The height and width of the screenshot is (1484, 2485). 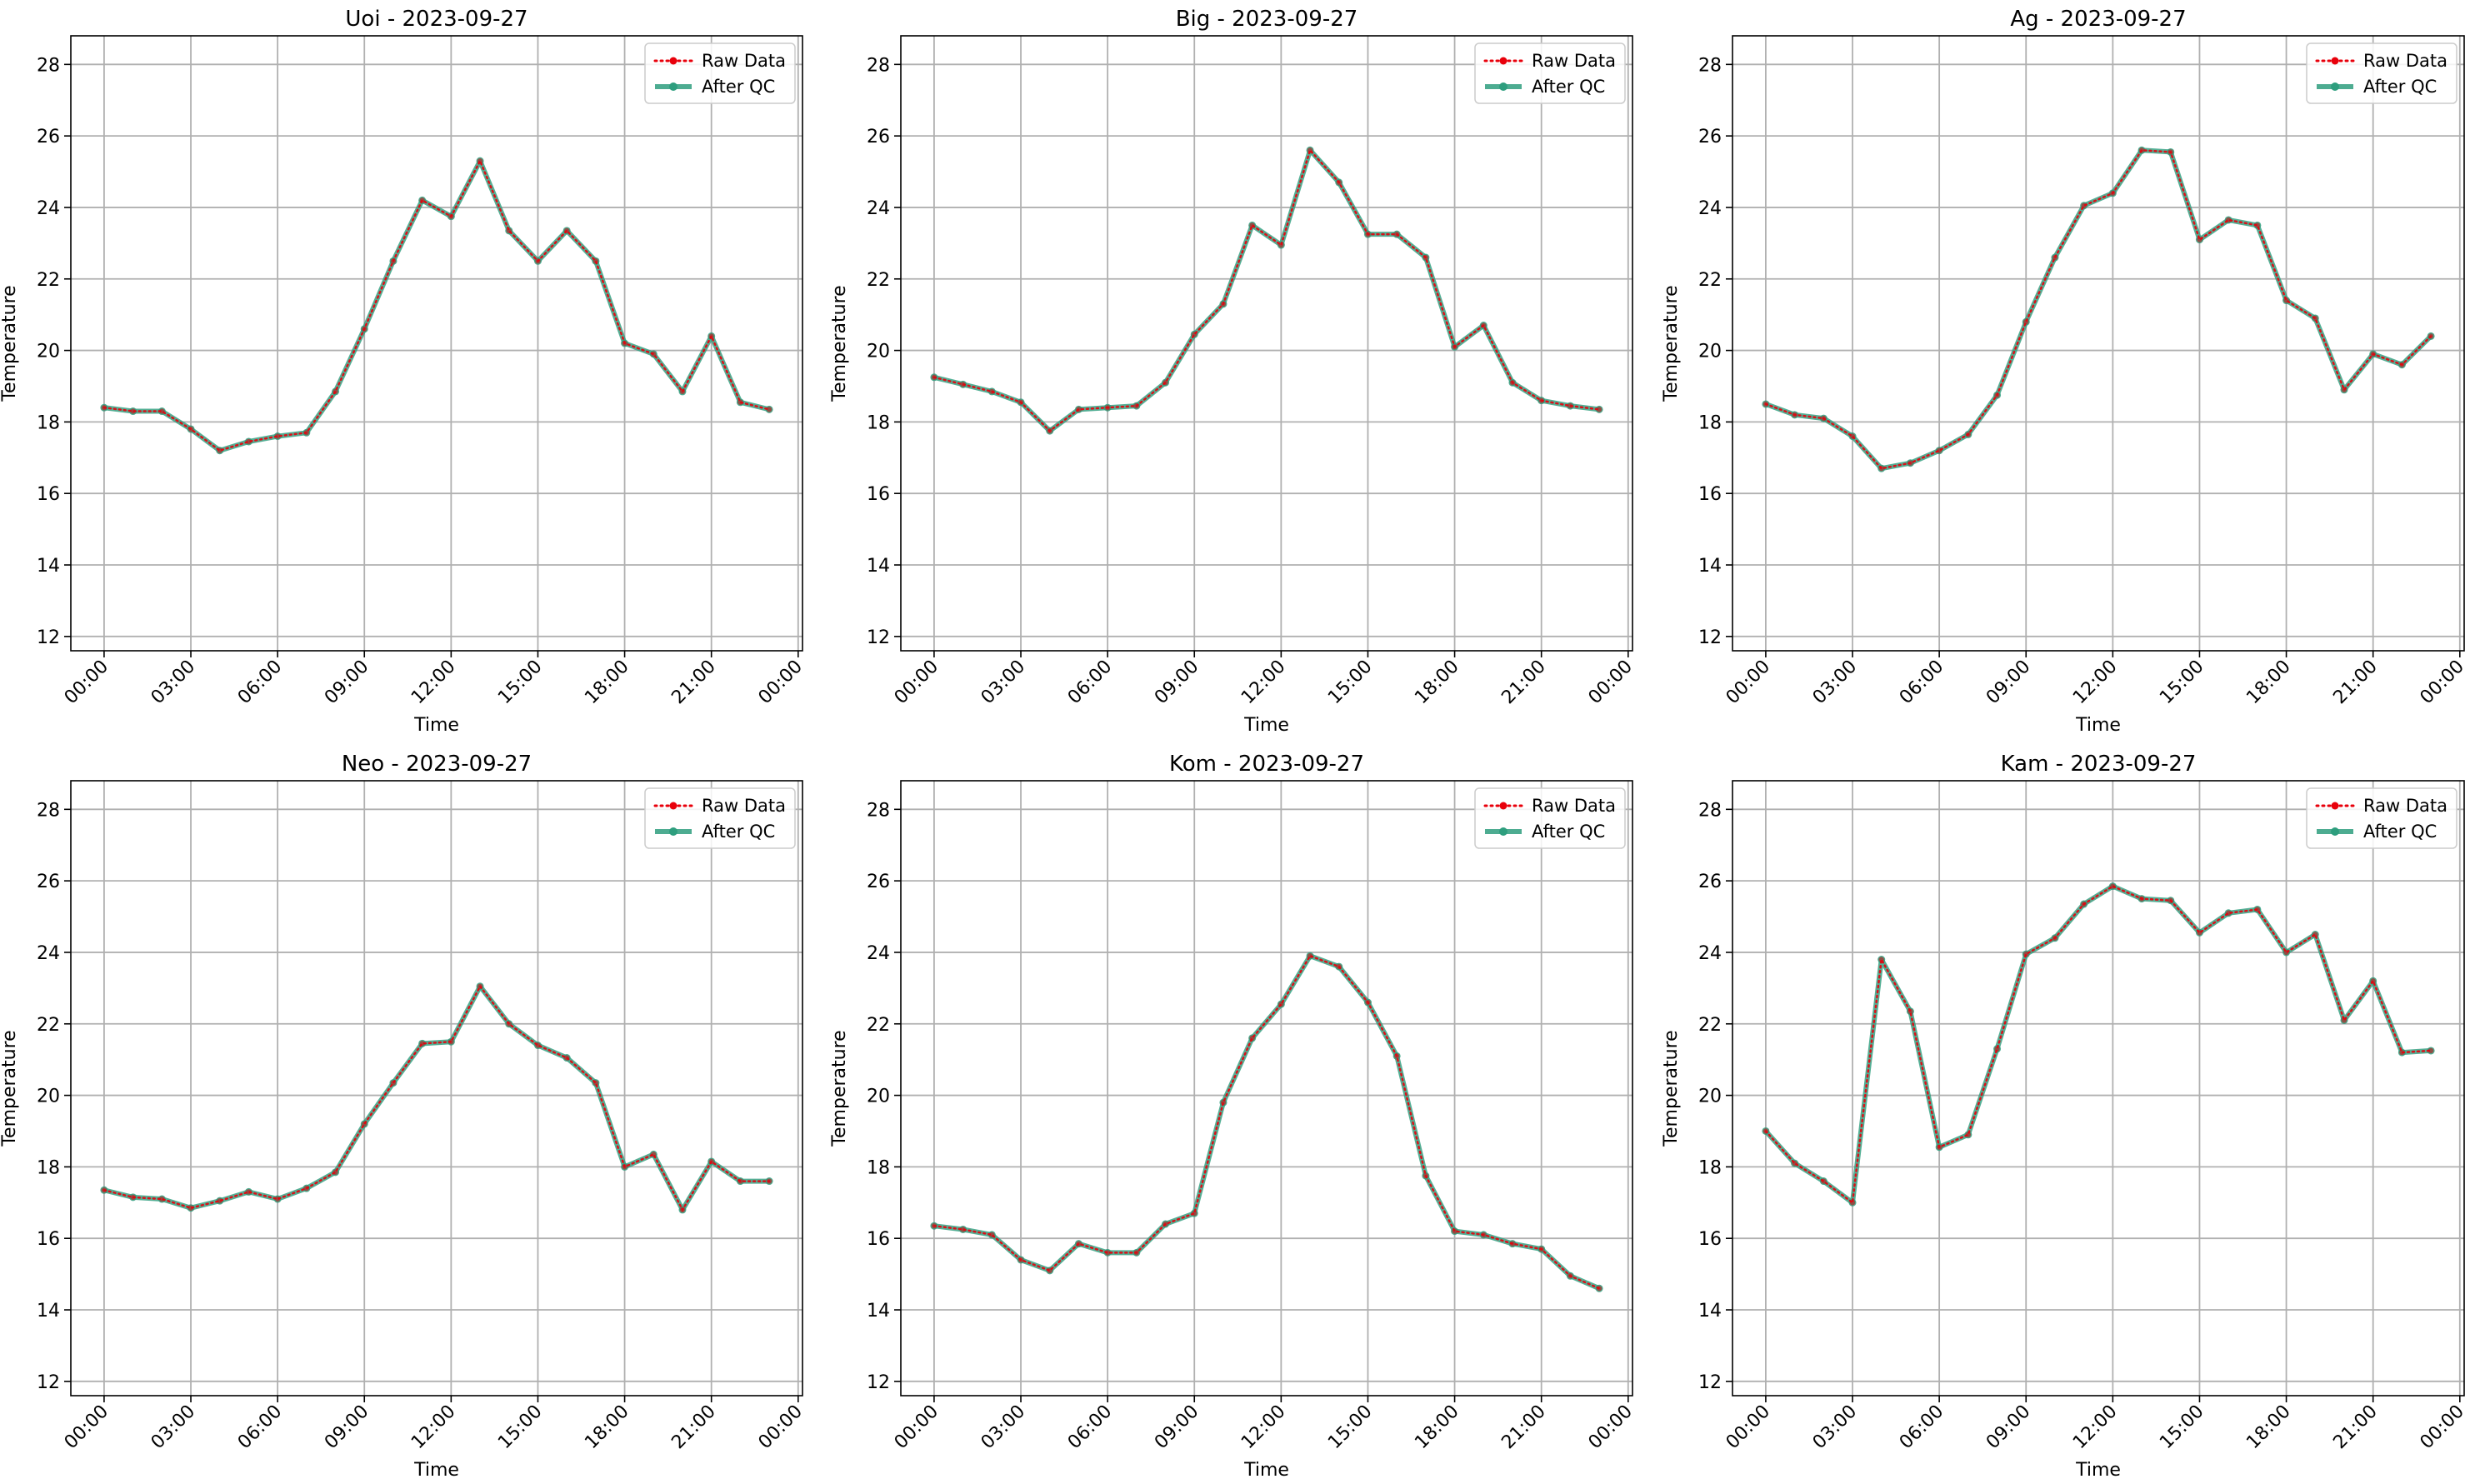 I want to click on subplot-title: Neo - 2023-09-27, so click(x=437, y=764).